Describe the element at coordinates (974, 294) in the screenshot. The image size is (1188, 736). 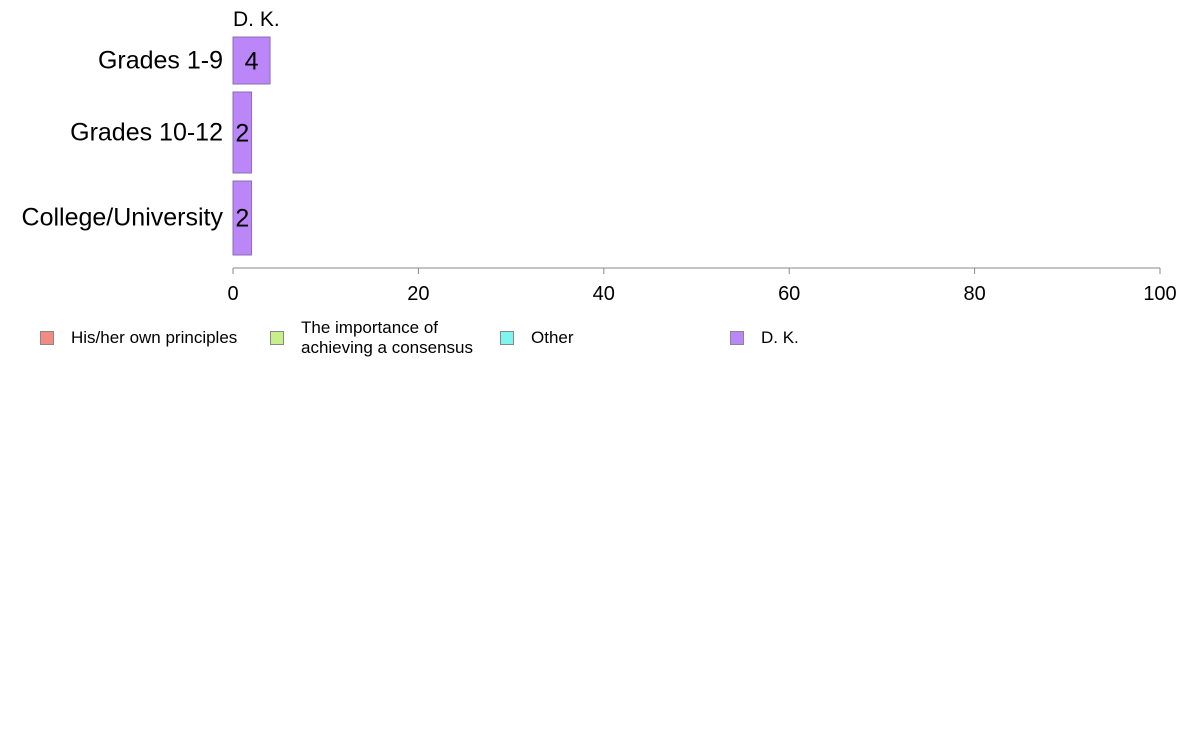
I see `x-tick-label: 80` at that location.